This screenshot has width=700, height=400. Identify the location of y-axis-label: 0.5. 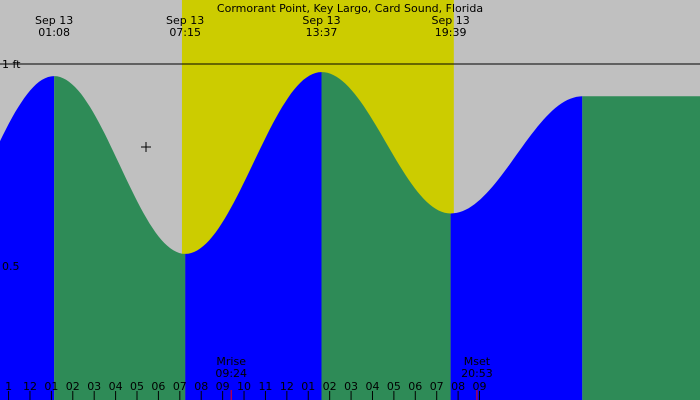
(11, 266).